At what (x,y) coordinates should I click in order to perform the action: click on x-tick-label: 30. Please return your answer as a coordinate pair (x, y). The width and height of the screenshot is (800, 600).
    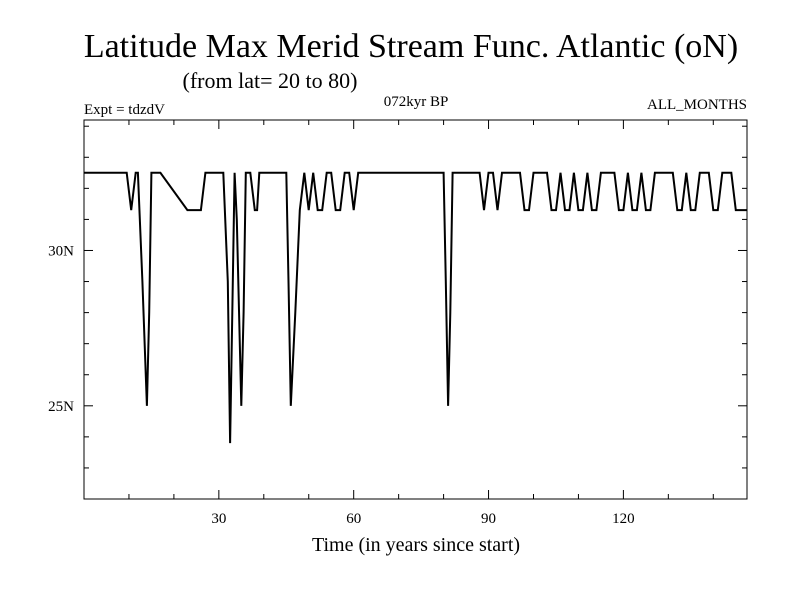
    Looking at the image, I should click on (218, 519).